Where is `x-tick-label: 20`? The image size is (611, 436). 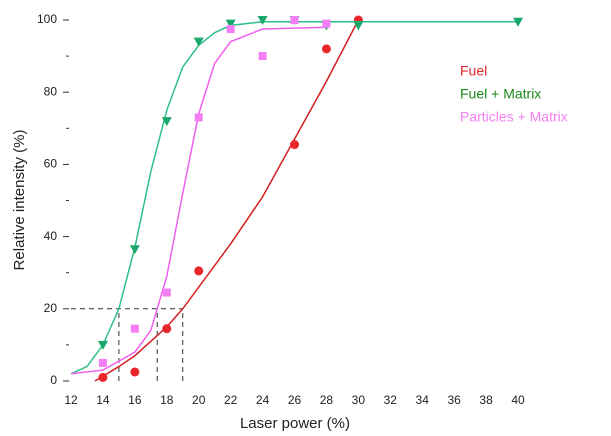
x-tick-label: 20 is located at coordinates (199, 400).